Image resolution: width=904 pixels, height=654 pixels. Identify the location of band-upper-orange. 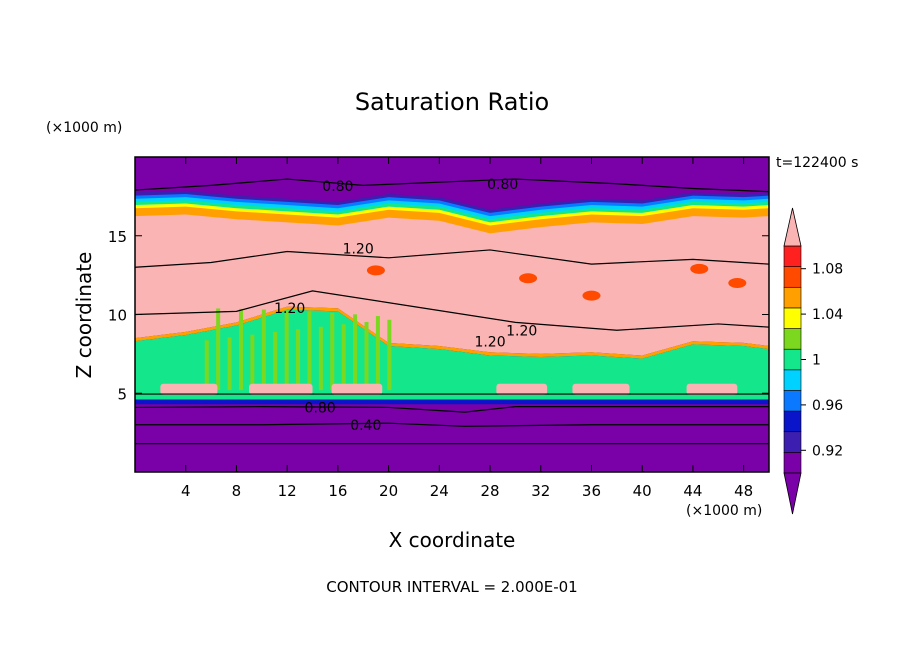
(452, 220).